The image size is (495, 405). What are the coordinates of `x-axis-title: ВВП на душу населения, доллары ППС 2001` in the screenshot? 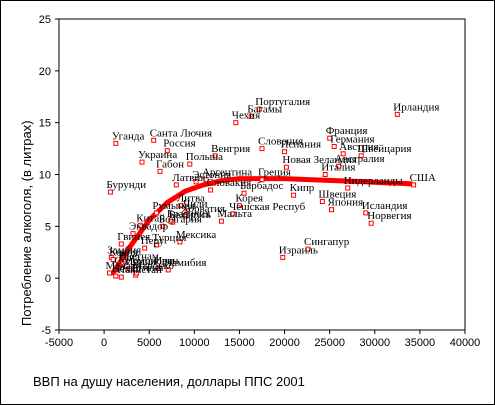 It's located at (169, 381).